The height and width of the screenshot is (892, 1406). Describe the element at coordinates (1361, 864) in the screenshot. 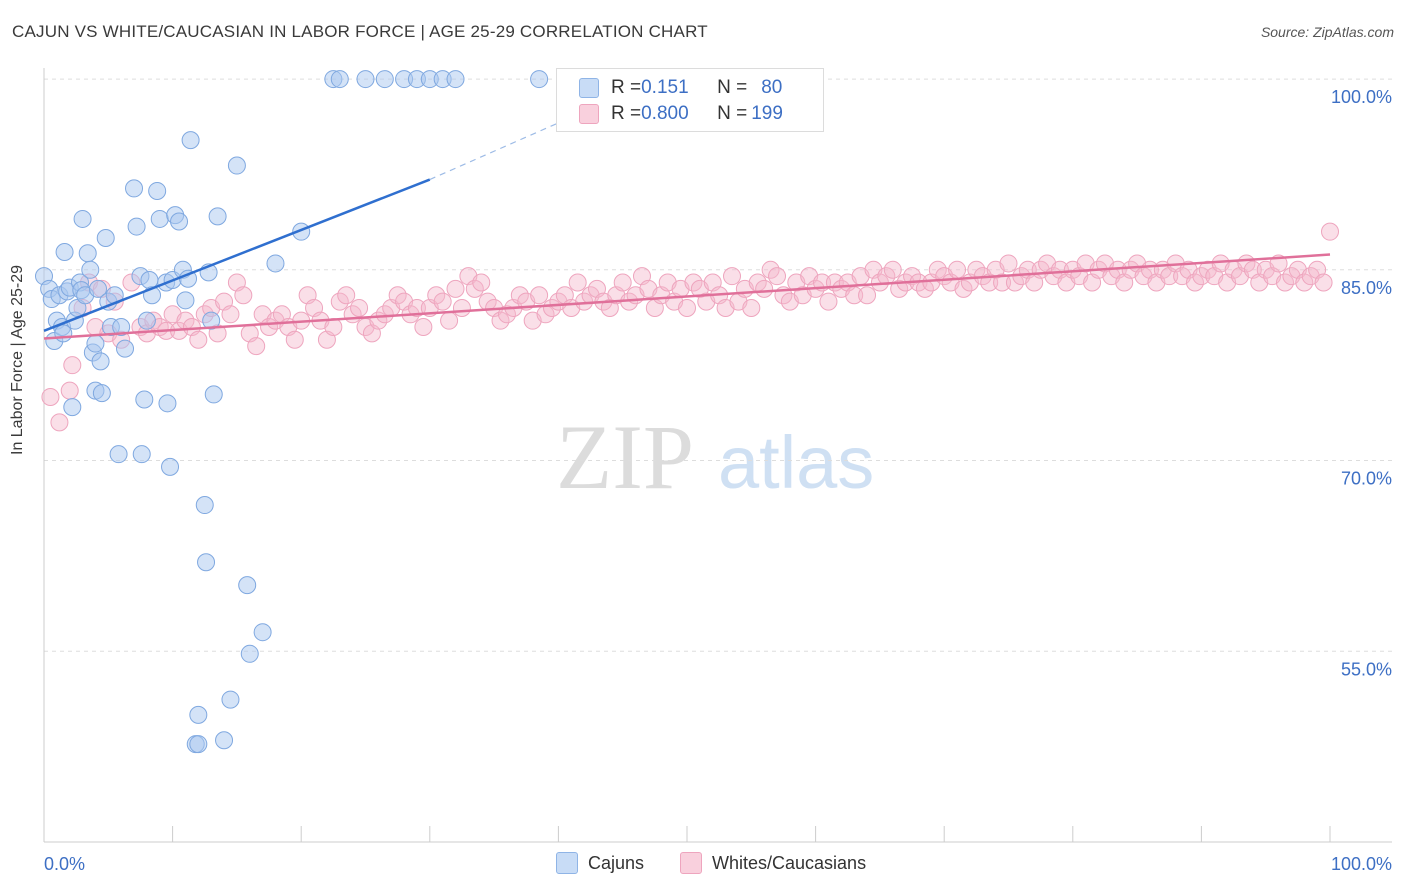

I see `x-tick-label: 100.0%` at that location.